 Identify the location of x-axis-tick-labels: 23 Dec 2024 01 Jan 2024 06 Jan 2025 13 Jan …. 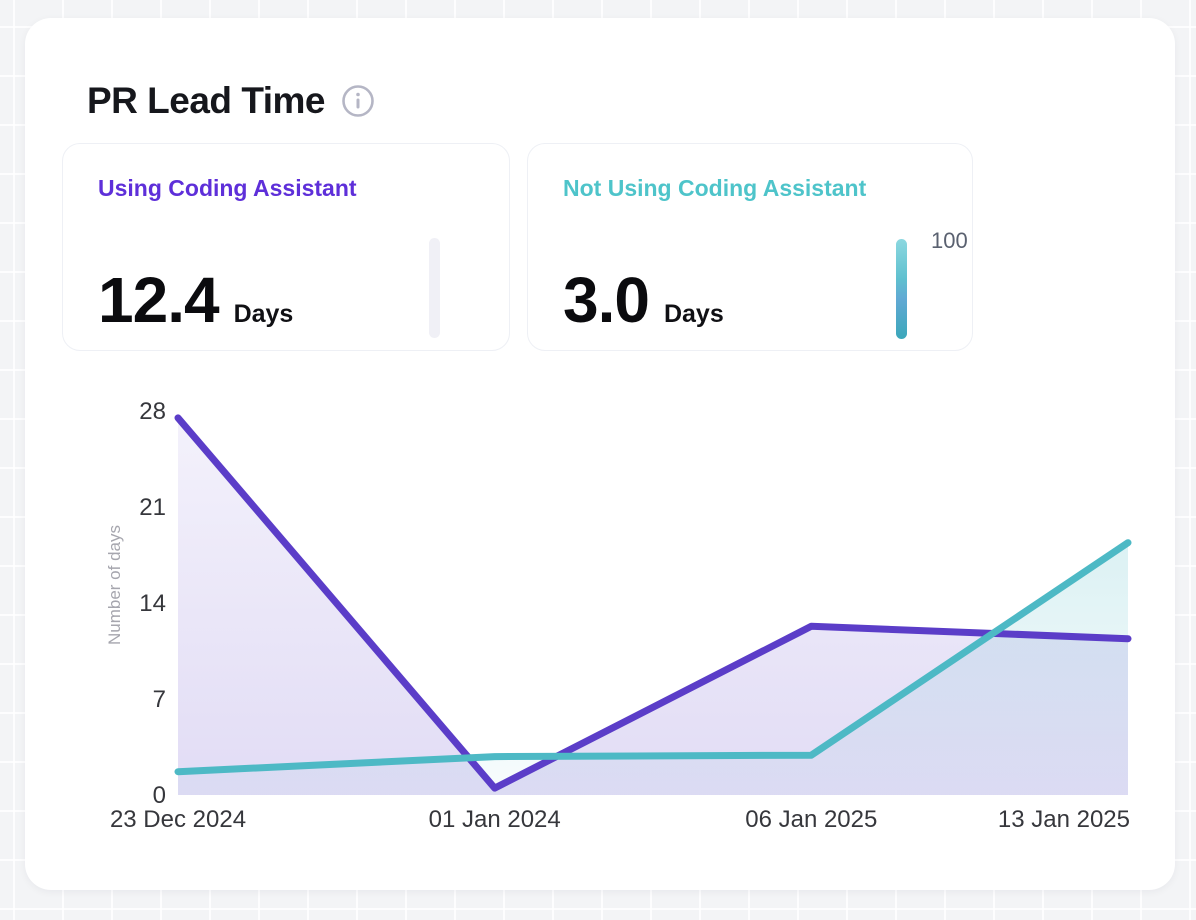
(620, 819).